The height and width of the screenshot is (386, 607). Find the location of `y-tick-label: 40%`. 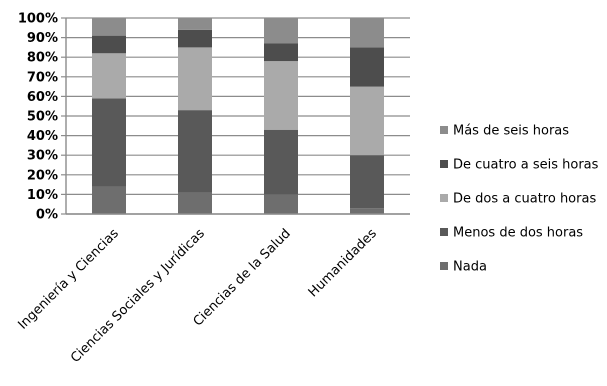

y-tick-label: 40% is located at coordinates (42, 136).